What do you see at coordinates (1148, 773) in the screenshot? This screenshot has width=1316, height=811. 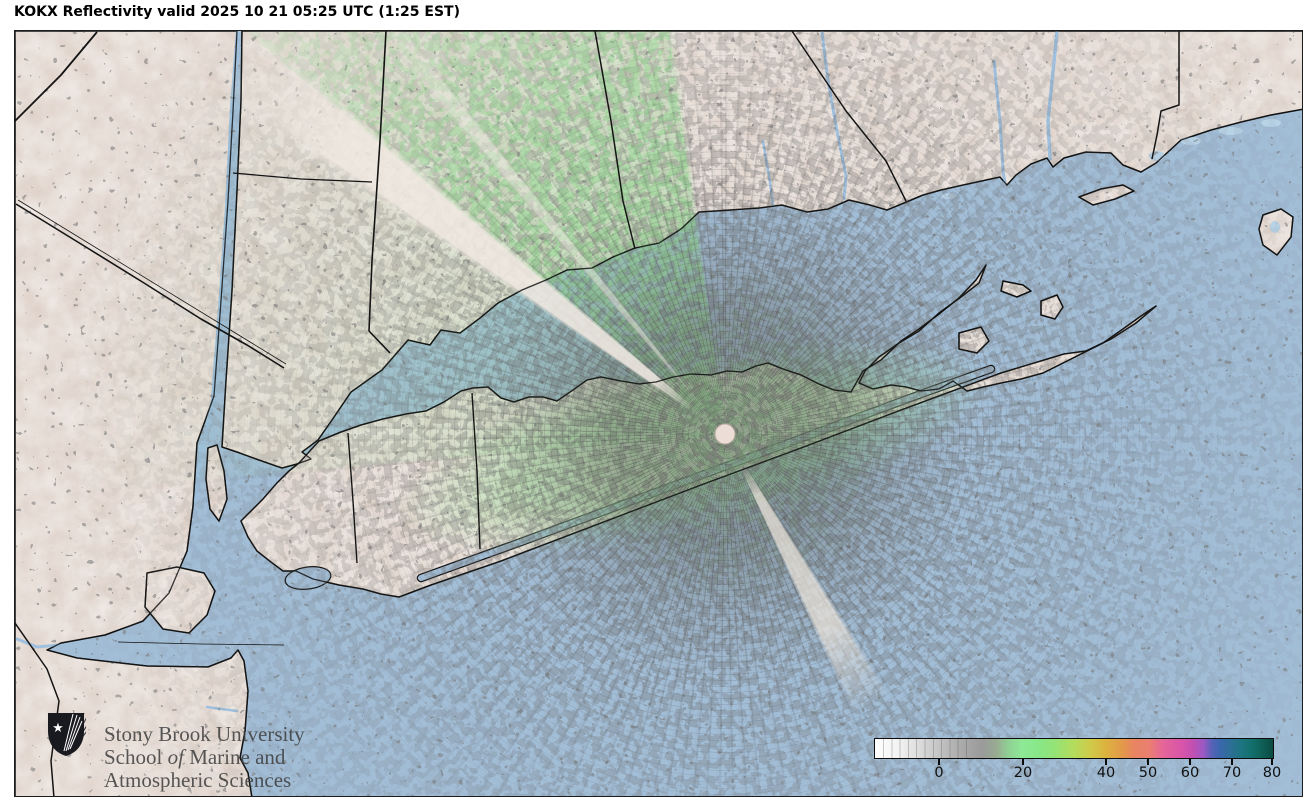 I see `colorbar-label-50: 50` at bounding box center [1148, 773].